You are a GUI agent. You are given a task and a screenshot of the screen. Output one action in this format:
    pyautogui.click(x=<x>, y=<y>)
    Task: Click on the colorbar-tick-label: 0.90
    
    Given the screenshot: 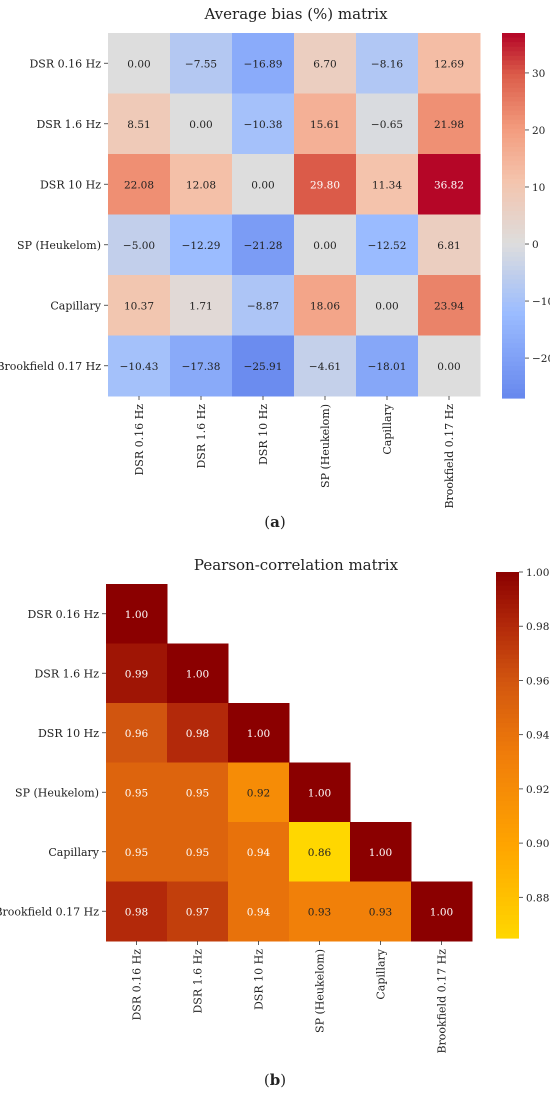 What is the action you would take?
    pyautogui.click(x=537, y=844)
    